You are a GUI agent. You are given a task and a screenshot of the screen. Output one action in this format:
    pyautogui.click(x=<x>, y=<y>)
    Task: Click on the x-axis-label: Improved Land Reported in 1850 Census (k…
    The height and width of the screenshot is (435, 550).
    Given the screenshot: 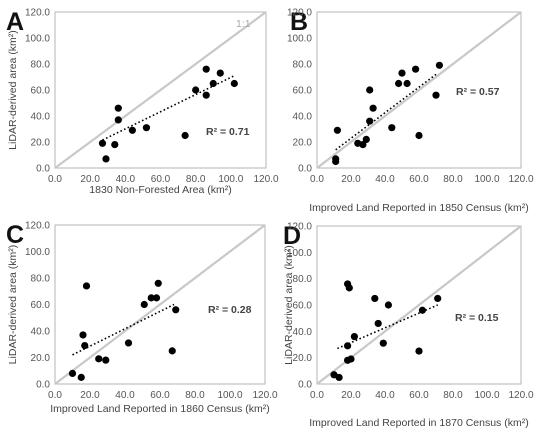 What is the action you would take?
    pyautogui.click(x=418, y=208)
    